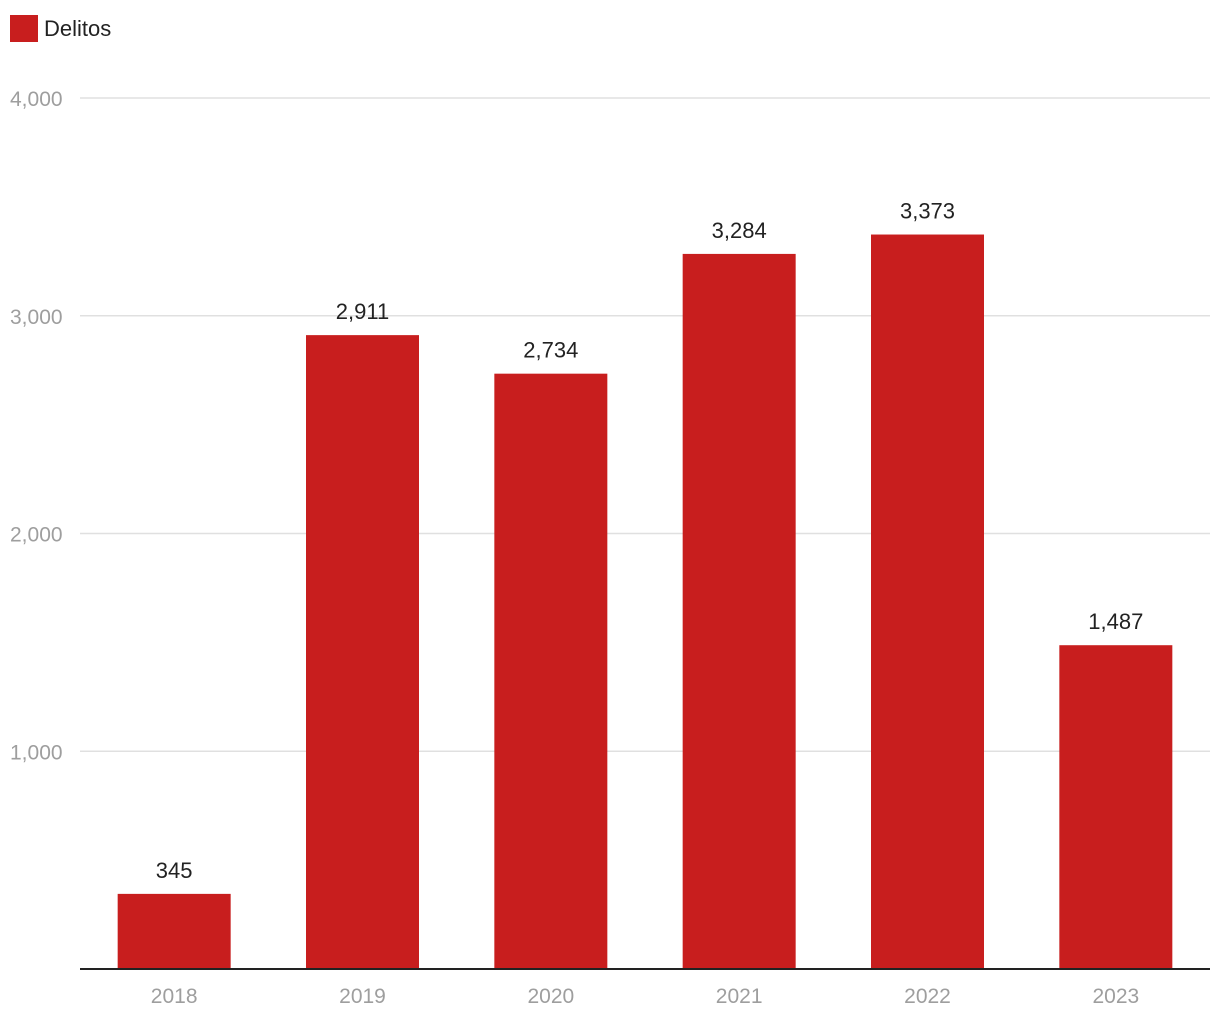 The width and height of the screenshot is (1220, 1020). I want to click on data-label-2020: 2,734, so click(550, 350).